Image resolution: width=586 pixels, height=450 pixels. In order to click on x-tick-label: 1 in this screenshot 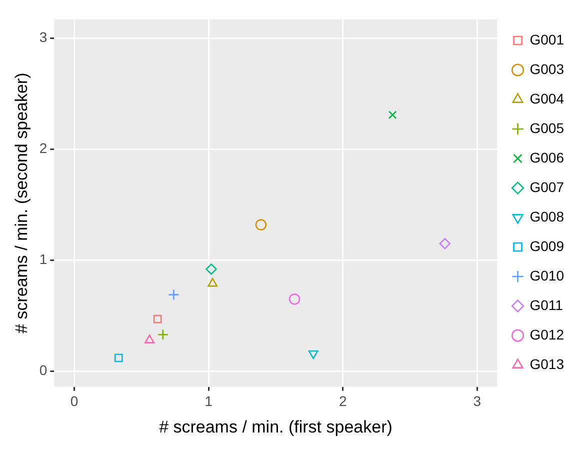, I will do `click(208, 401)`.